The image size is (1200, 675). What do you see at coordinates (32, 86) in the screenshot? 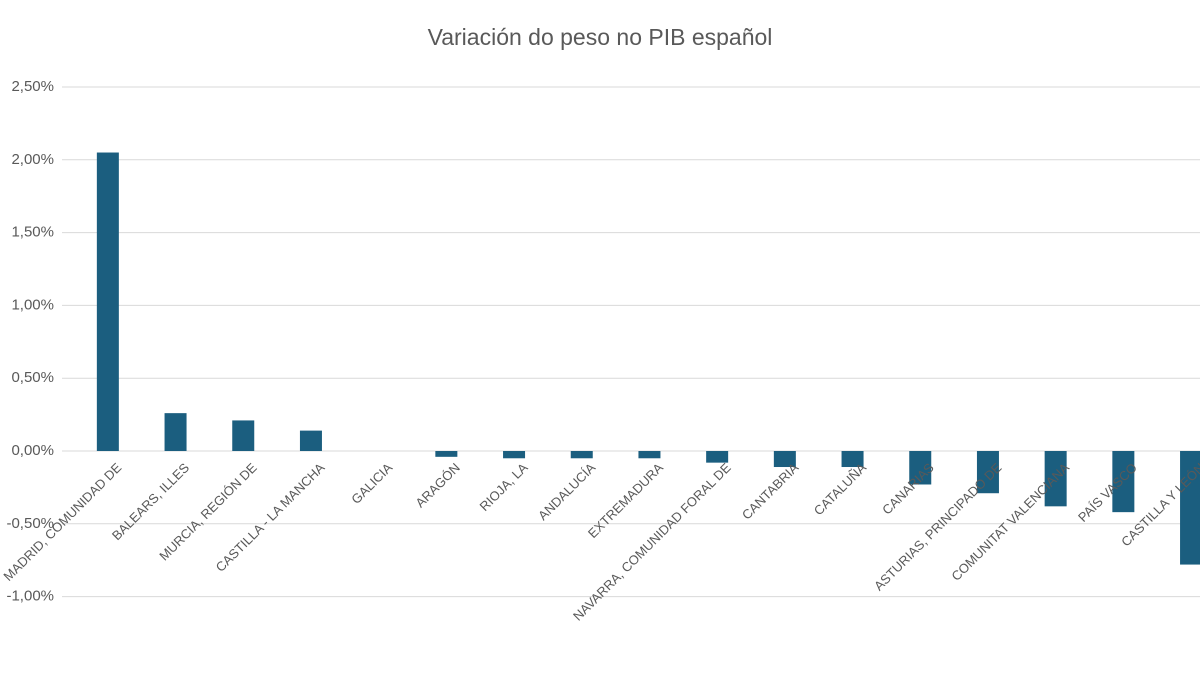
I see `y-tick-label: 2,50%` at bounding box center [32, 86].